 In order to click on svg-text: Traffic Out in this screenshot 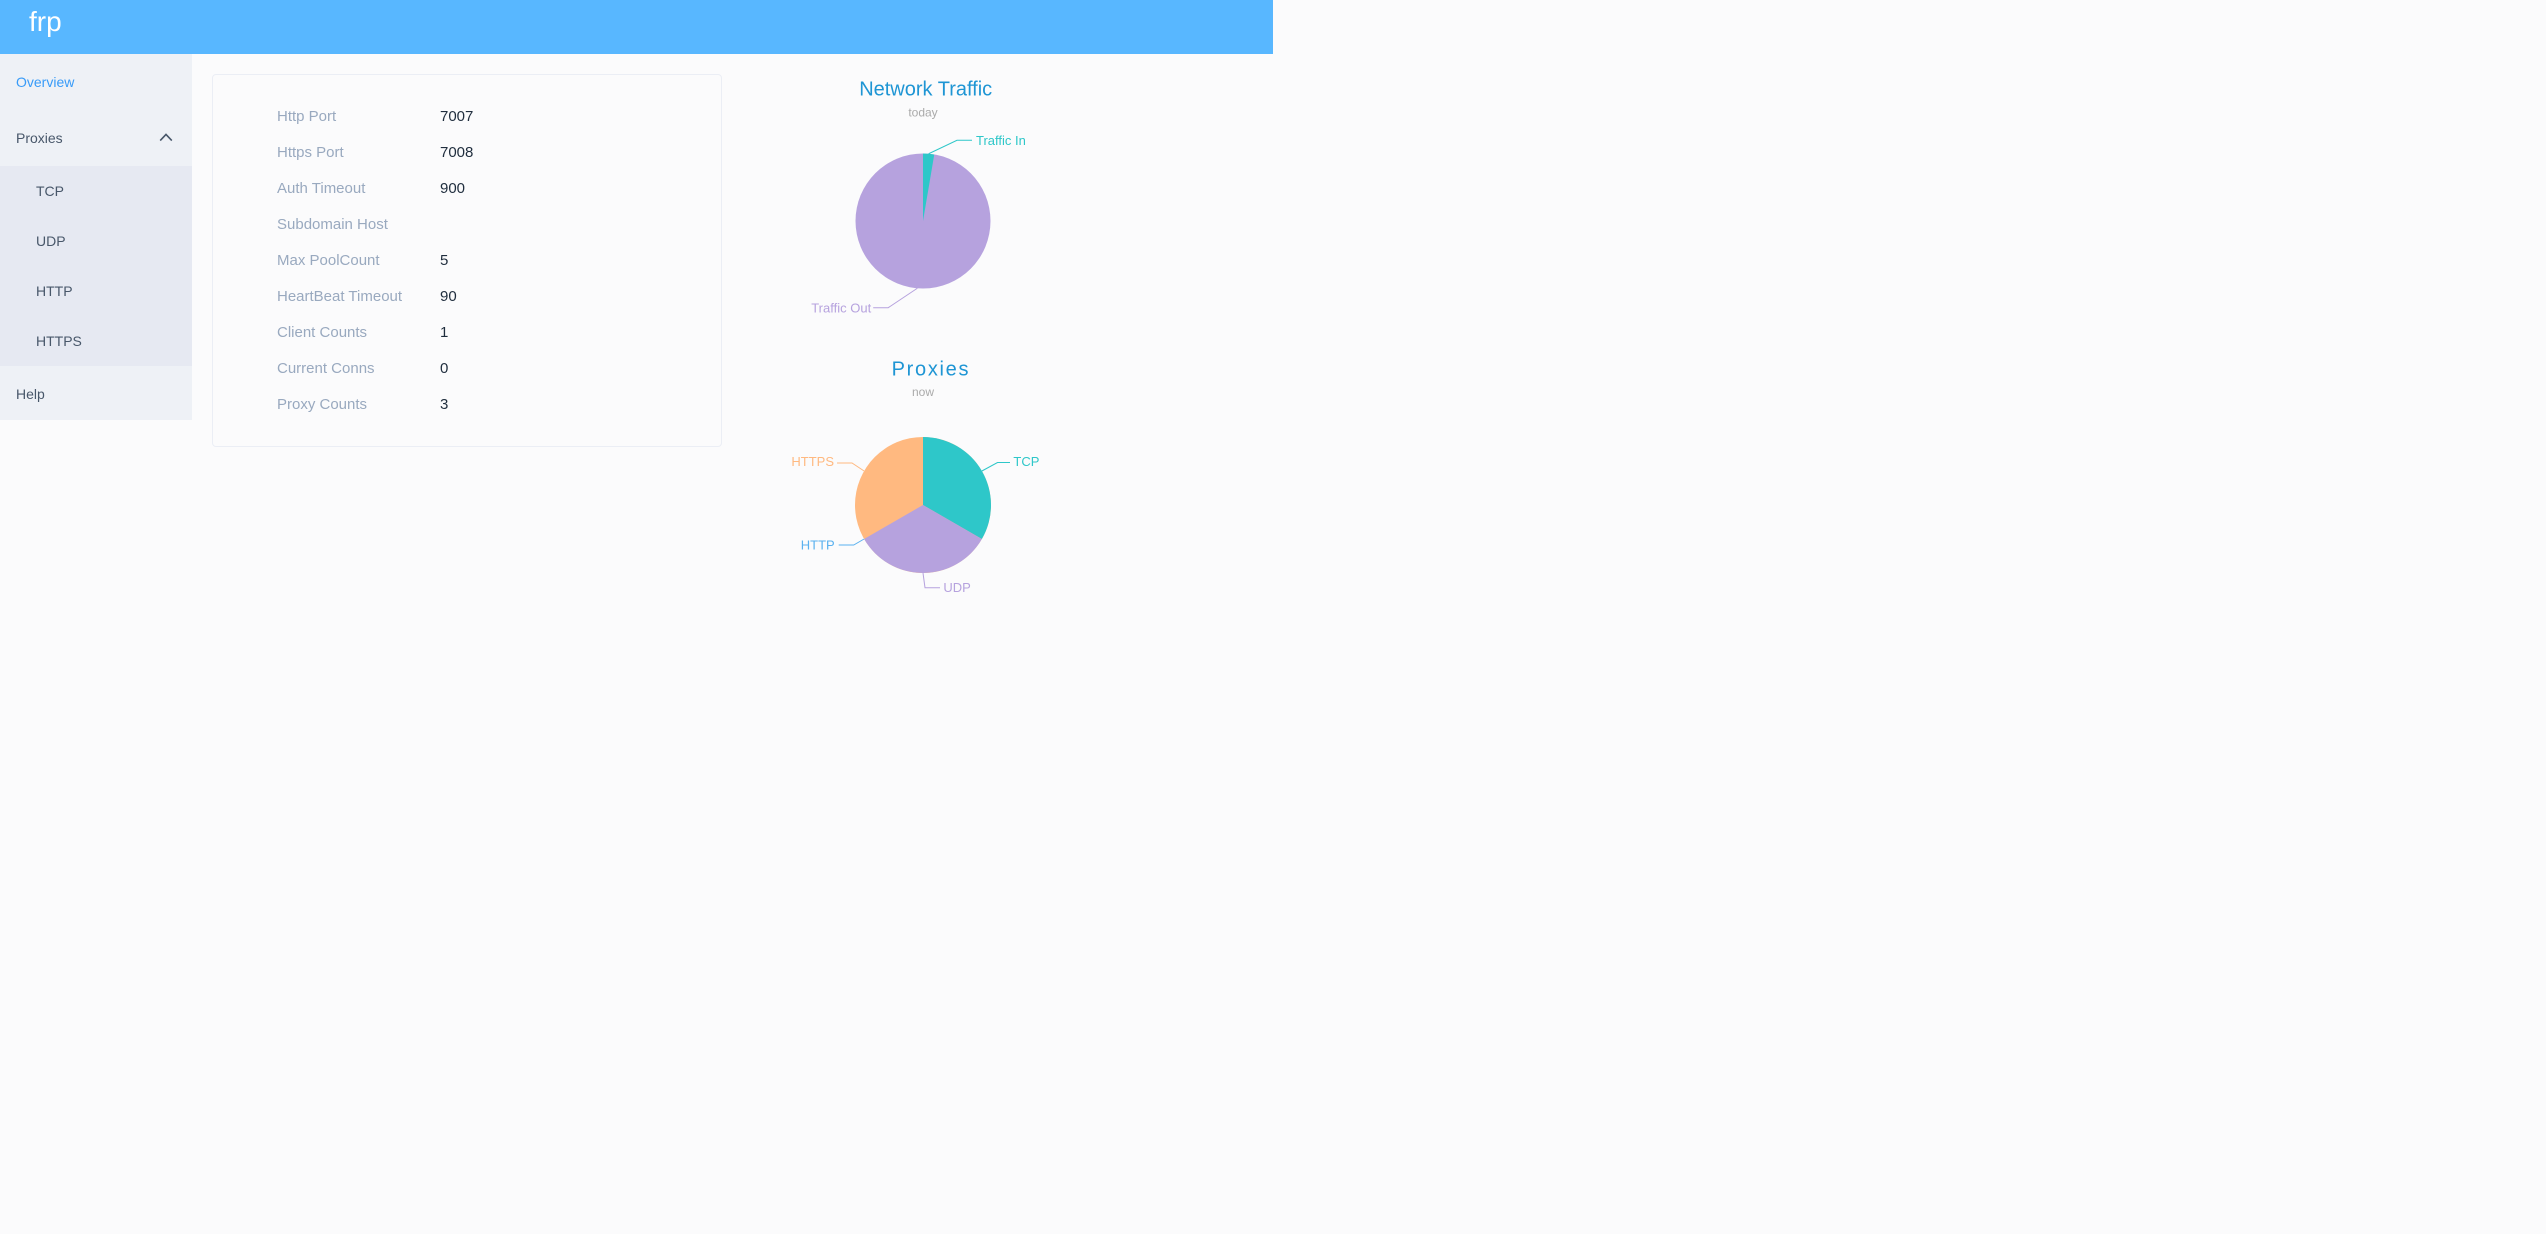, I will do `click(841, 307)`.